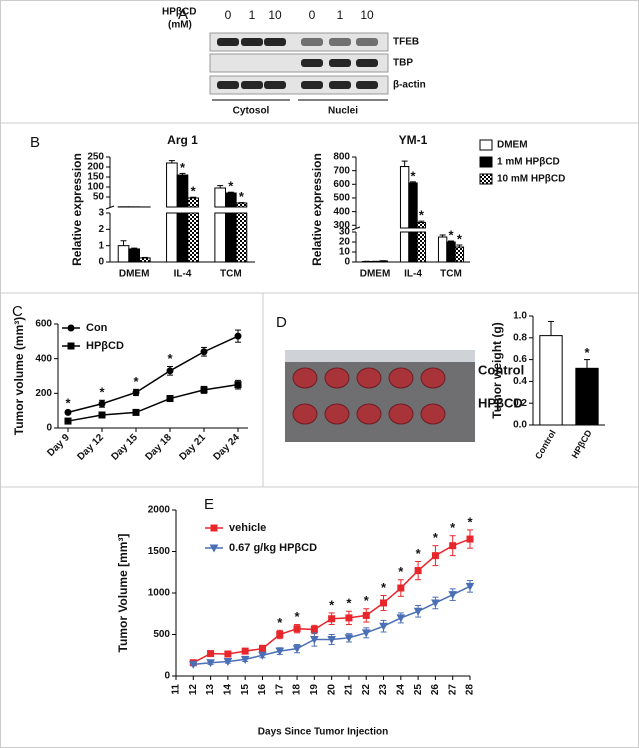  Describe the element at coordinates (520, 316) in the screenshot. I see `y-tick-label: 1.0` at that location.